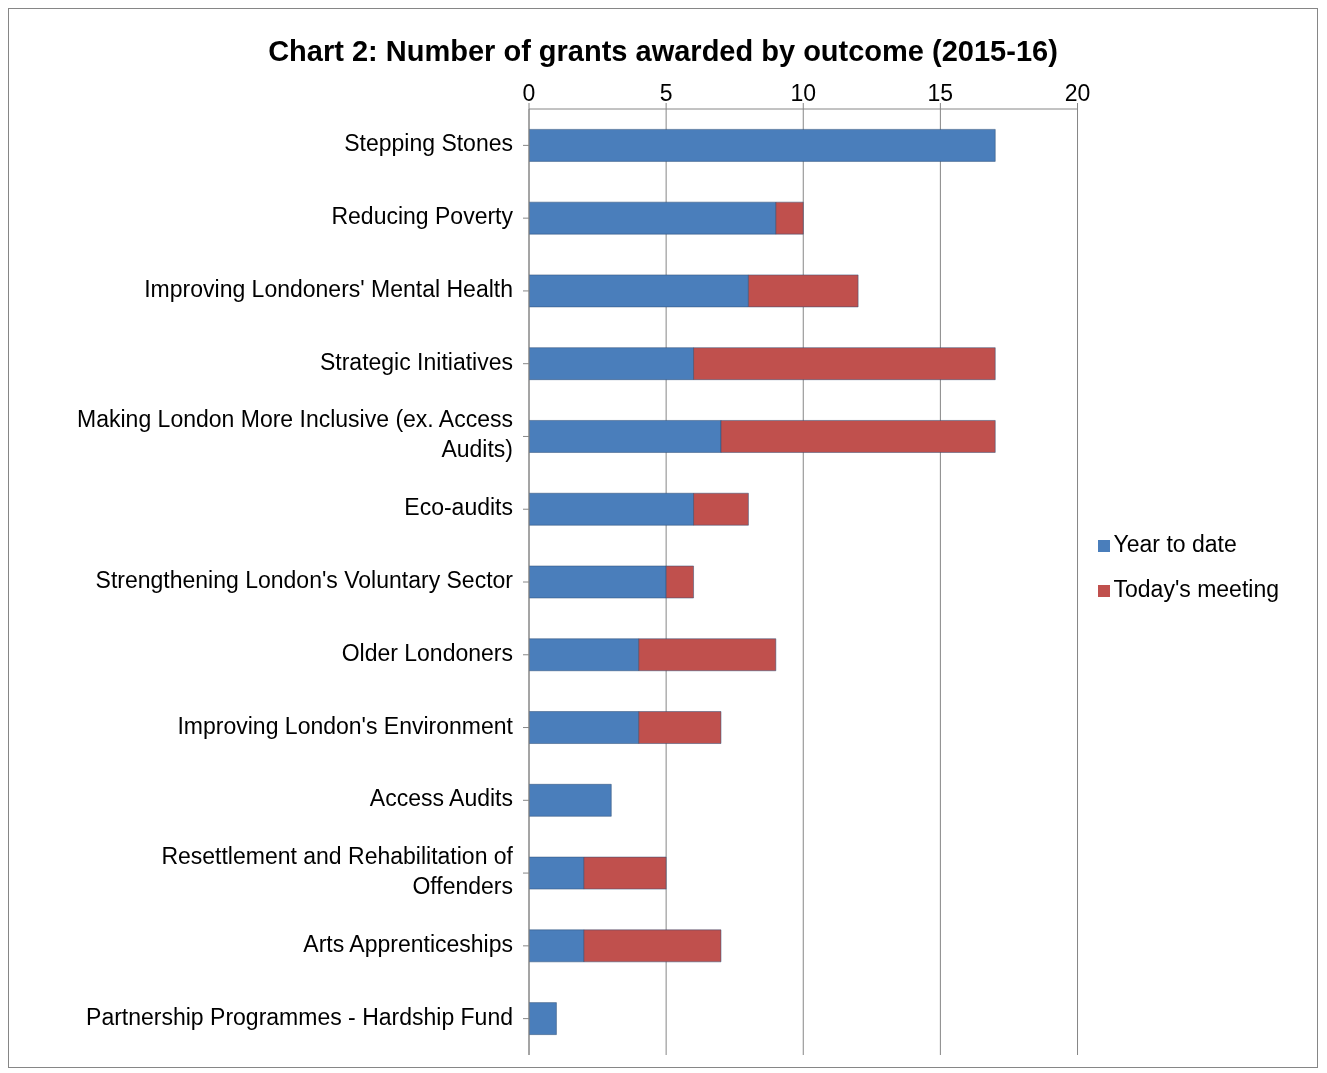 Image resolution: width=1327 pixels, height=1073 pixels. I want to click on x-tick-label: 10, so click(803, 93).